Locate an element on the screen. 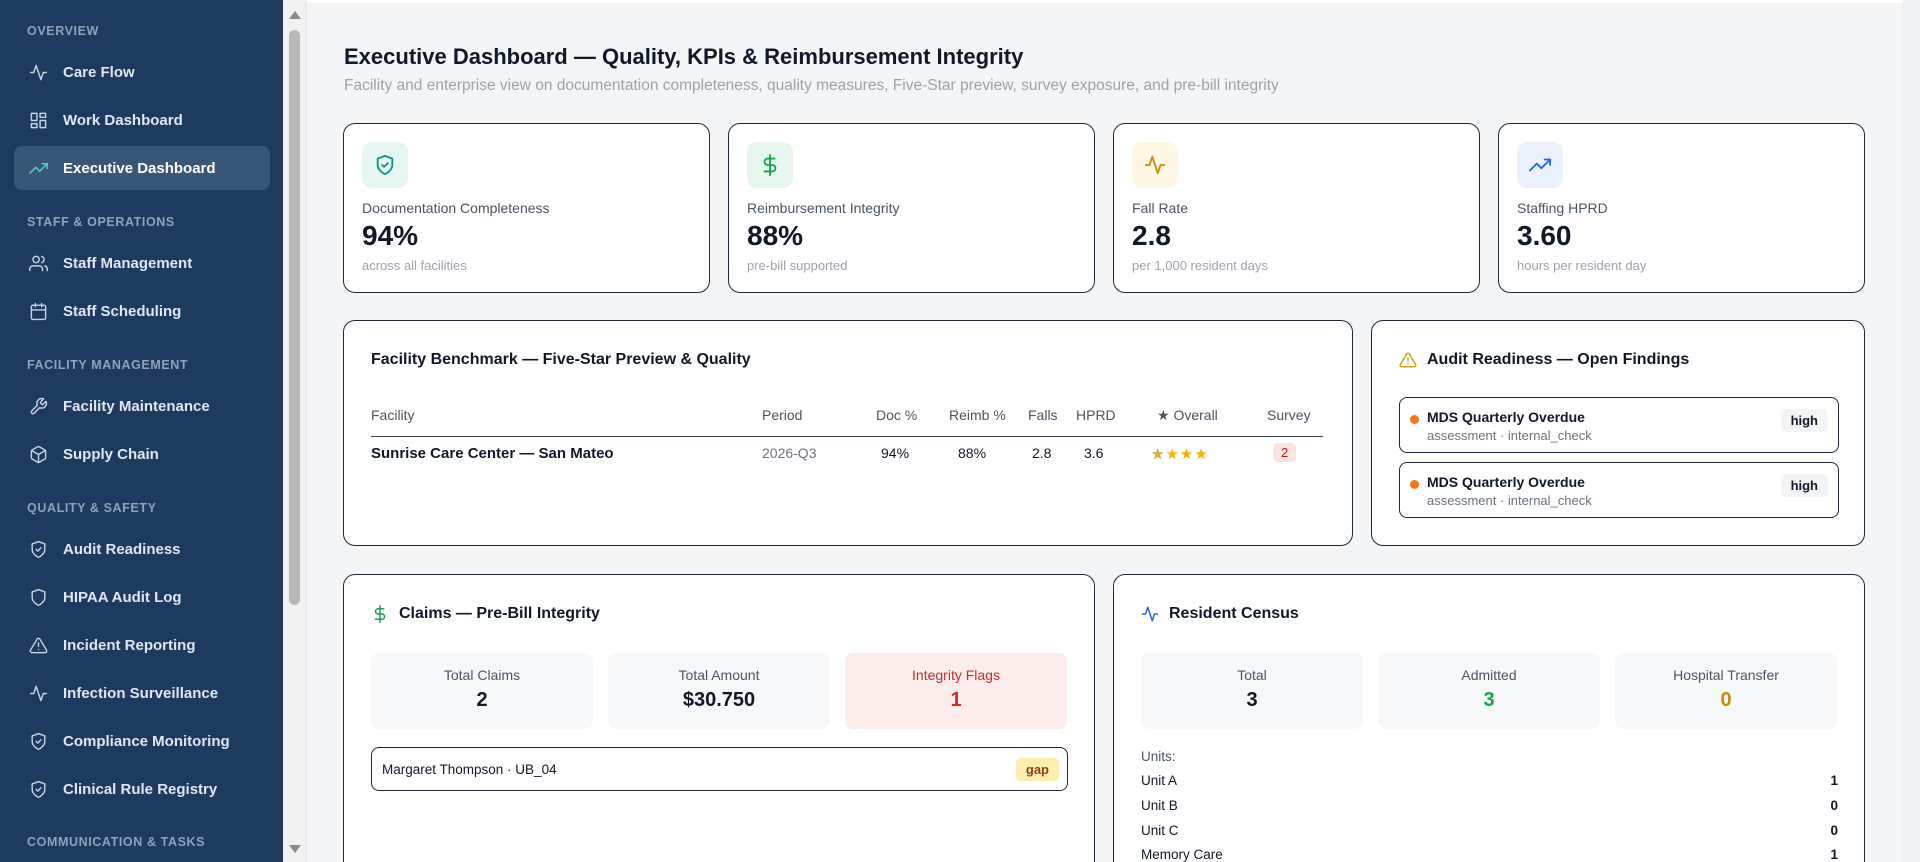 The height and width of the screenshot is (862, 1920). sidebar-item-compliance-monitoring: Compliance Monitoring is located at coordinates (142, 741).